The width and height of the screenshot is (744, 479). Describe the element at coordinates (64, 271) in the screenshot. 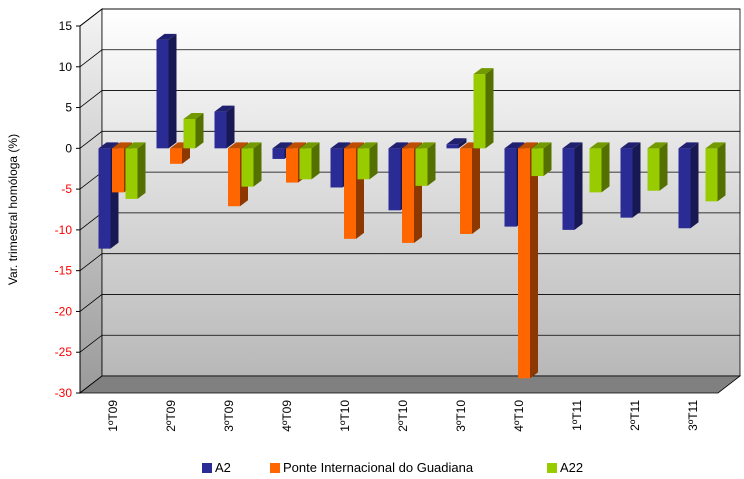

I see `y-tick-label: -15` at that location.